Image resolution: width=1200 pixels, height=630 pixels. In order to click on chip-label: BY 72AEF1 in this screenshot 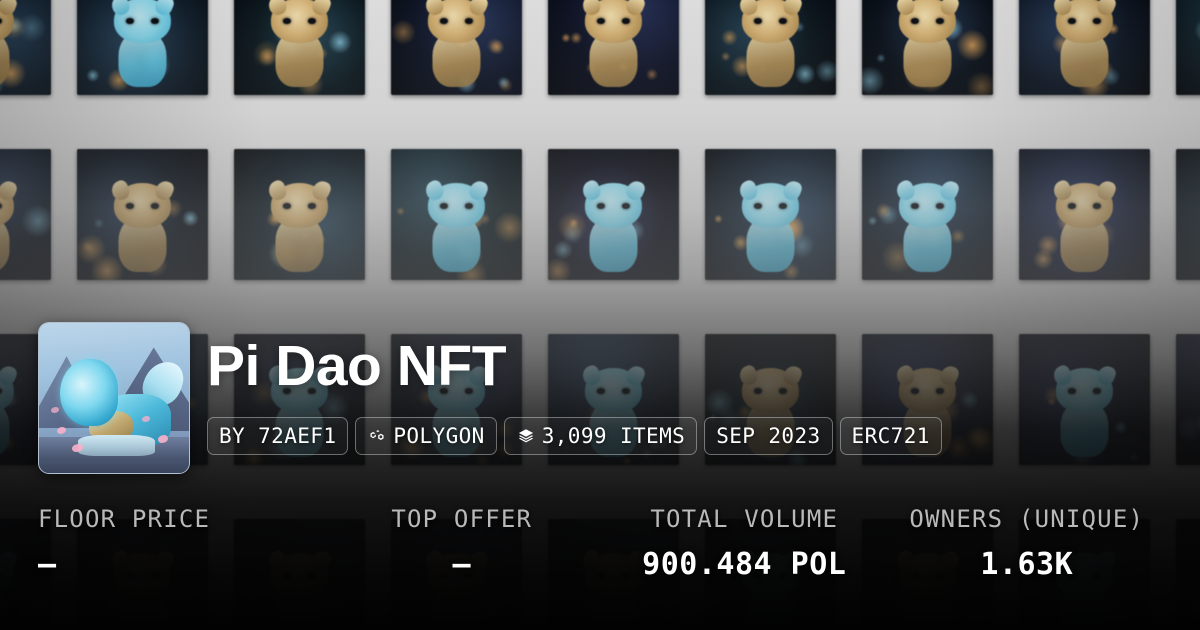, I will do `click(278, 436)`.